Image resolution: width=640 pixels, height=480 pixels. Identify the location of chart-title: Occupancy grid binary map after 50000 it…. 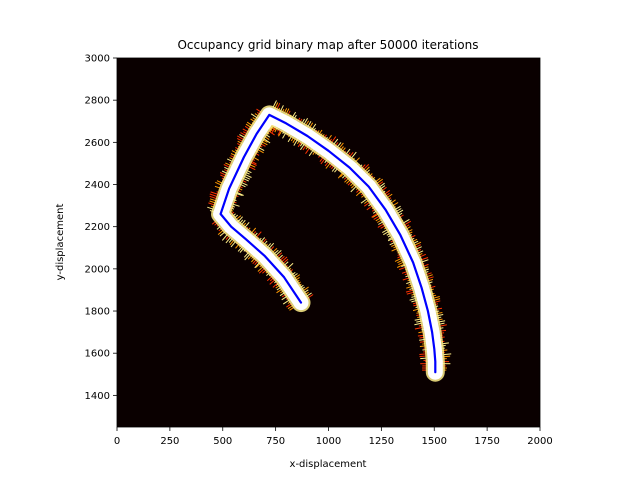
(327, 45).